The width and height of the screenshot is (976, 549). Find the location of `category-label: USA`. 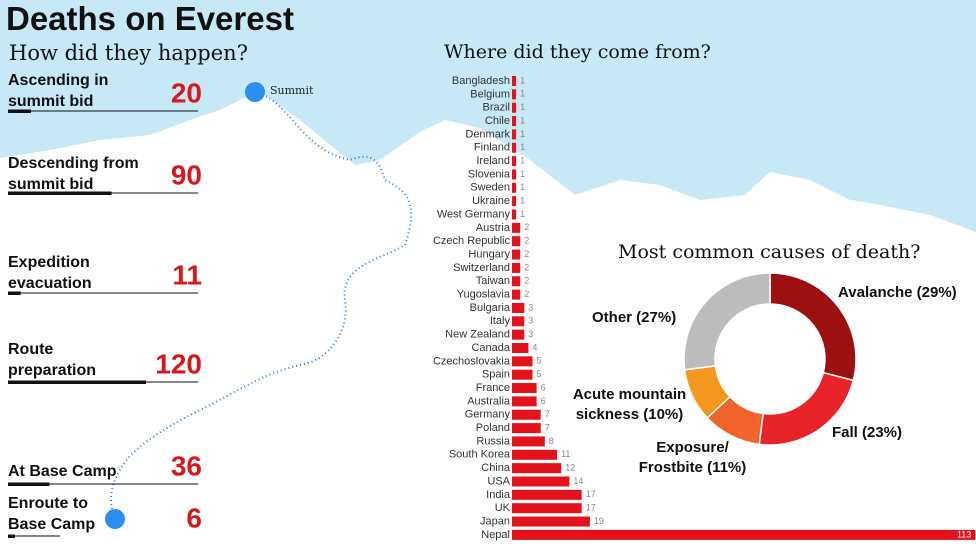

category-label: USA is located at coordinates (498, 481).